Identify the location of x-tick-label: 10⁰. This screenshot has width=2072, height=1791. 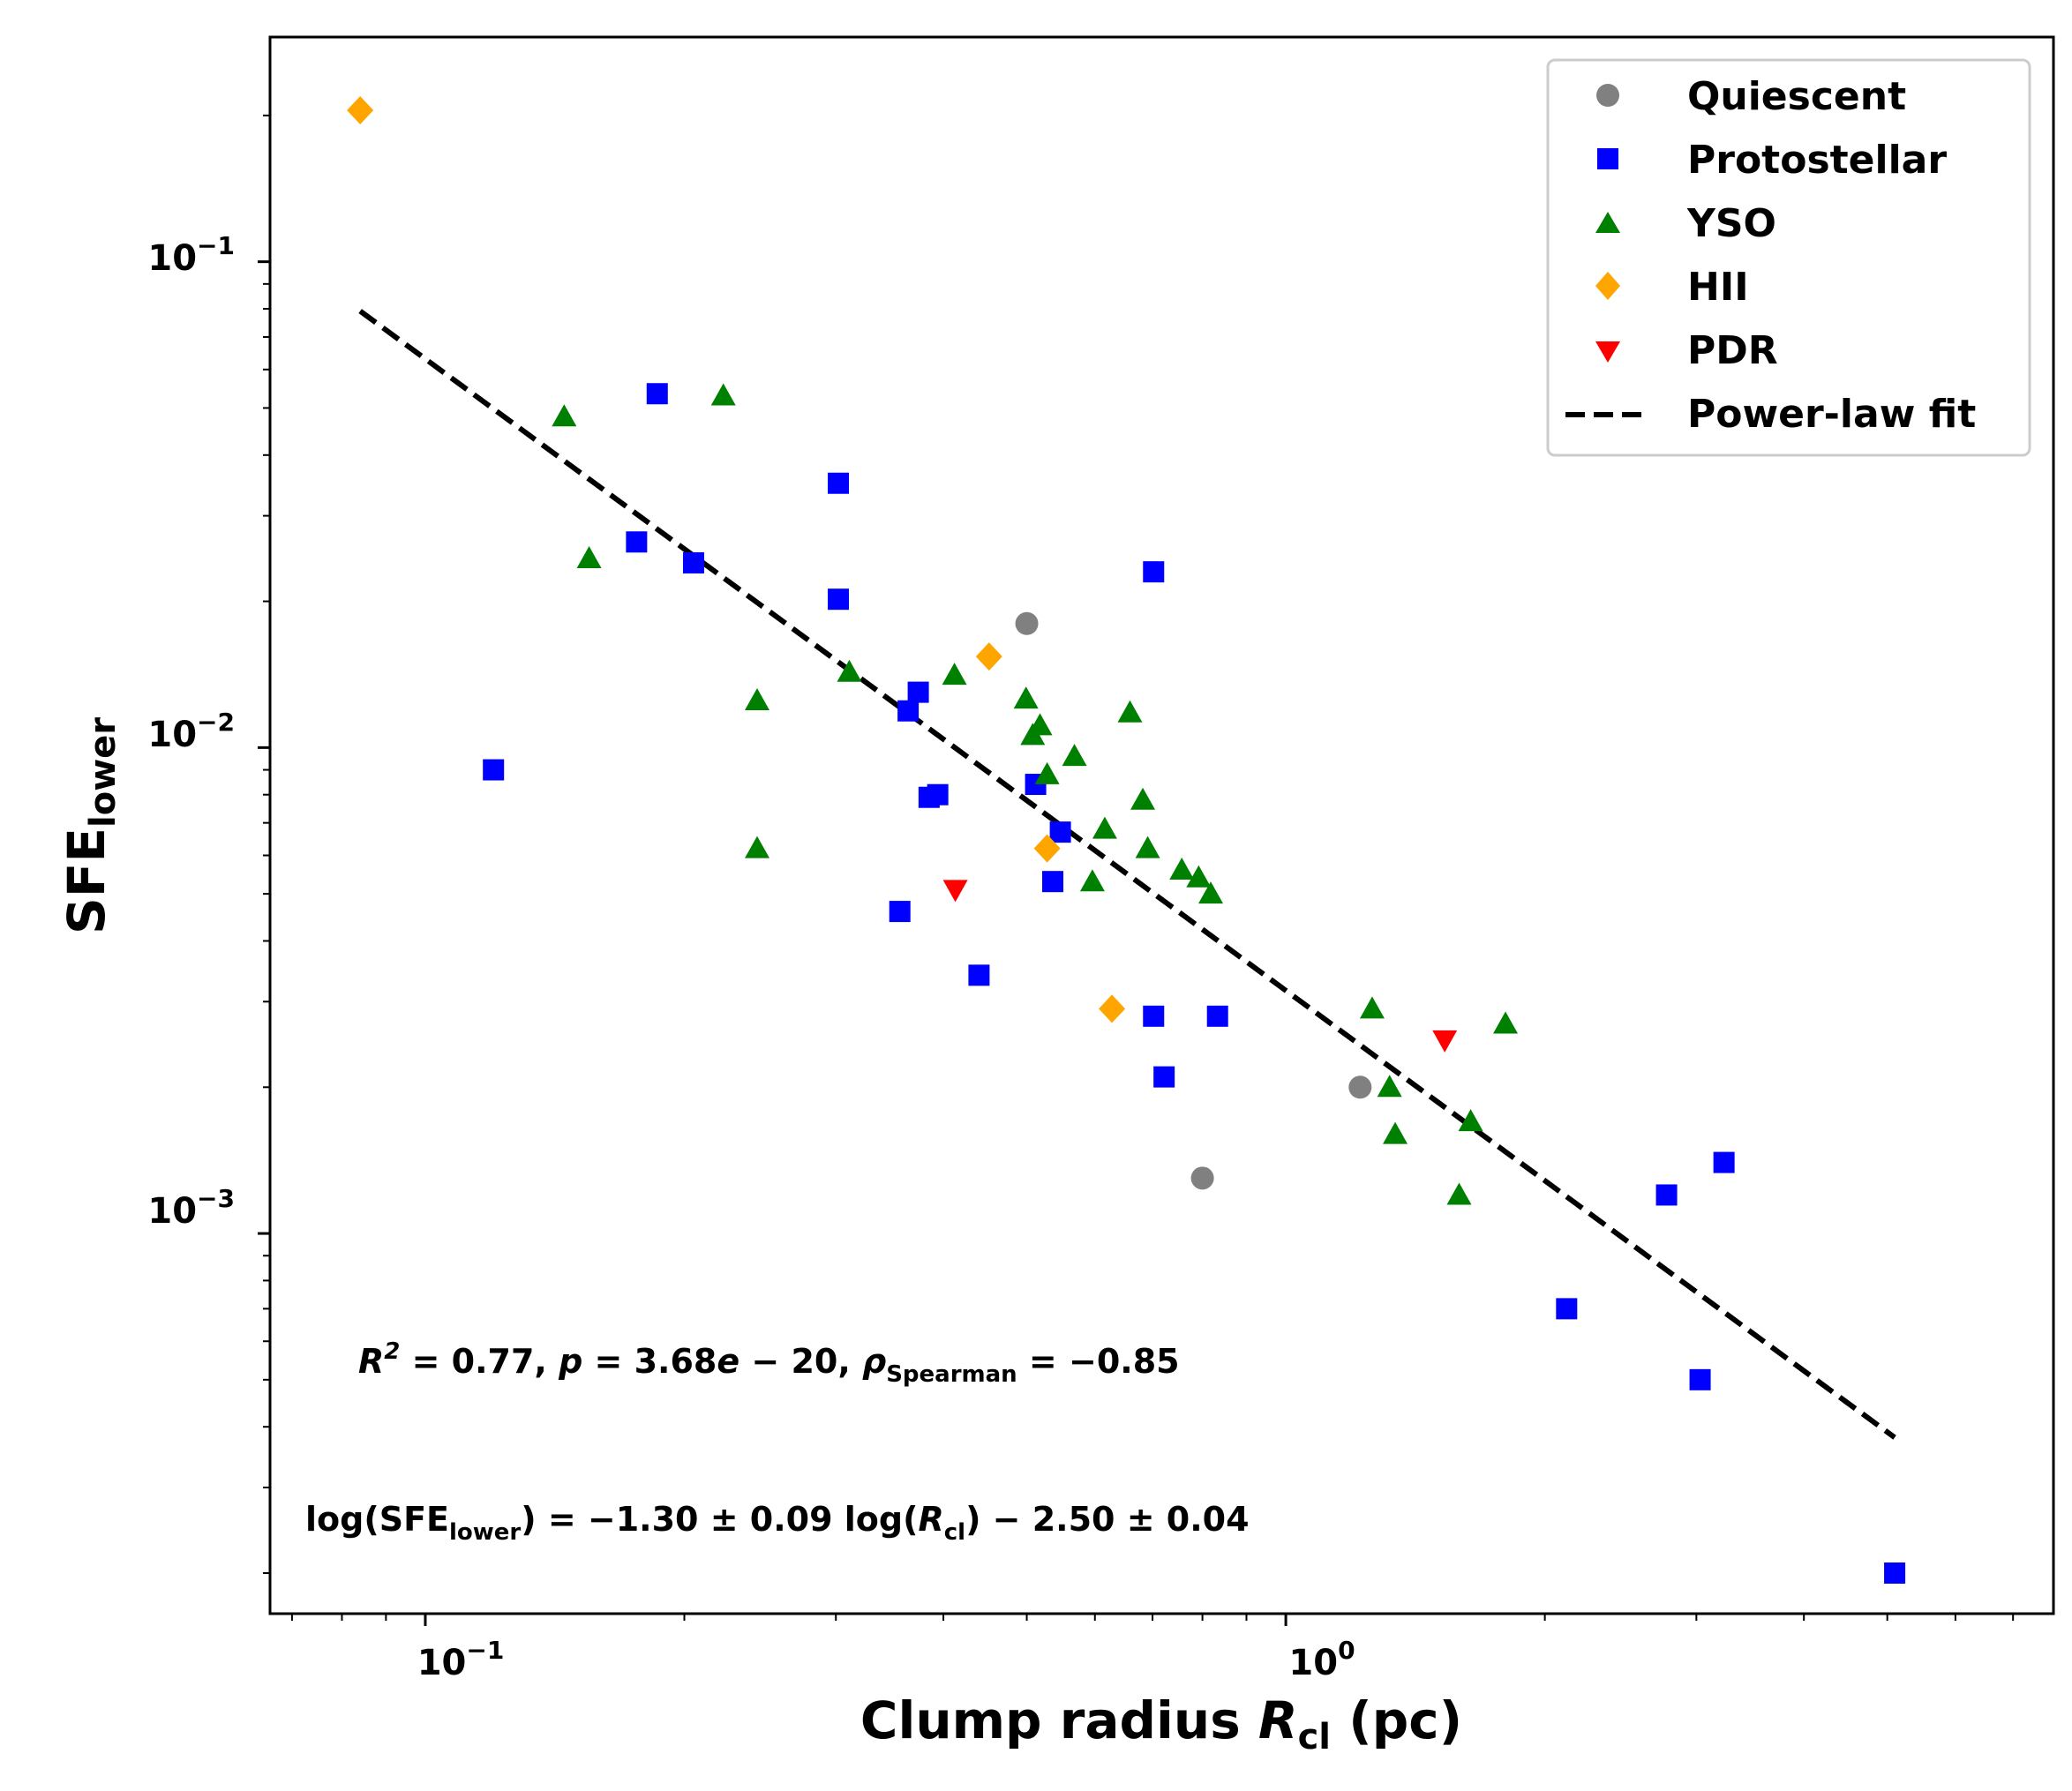
(1321, 1659).